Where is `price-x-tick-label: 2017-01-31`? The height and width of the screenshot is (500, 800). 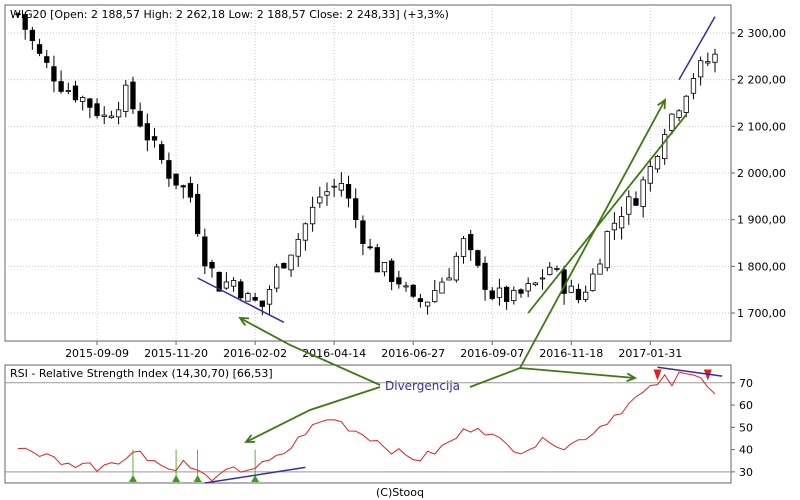 price-x-tick-label: 2017-01-31 is located at coordinates (650, 353).